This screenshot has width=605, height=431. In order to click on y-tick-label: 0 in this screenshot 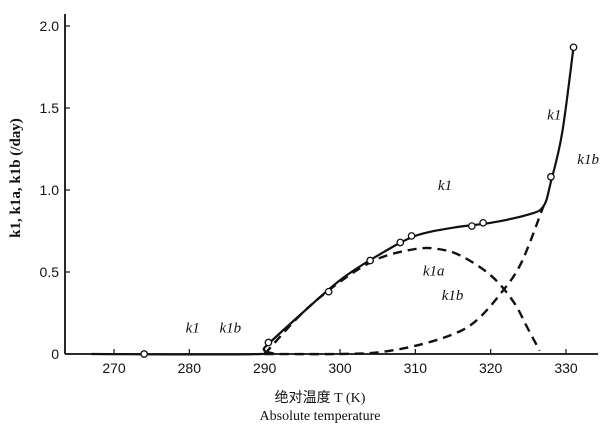, I will do `click(55, 354)`.